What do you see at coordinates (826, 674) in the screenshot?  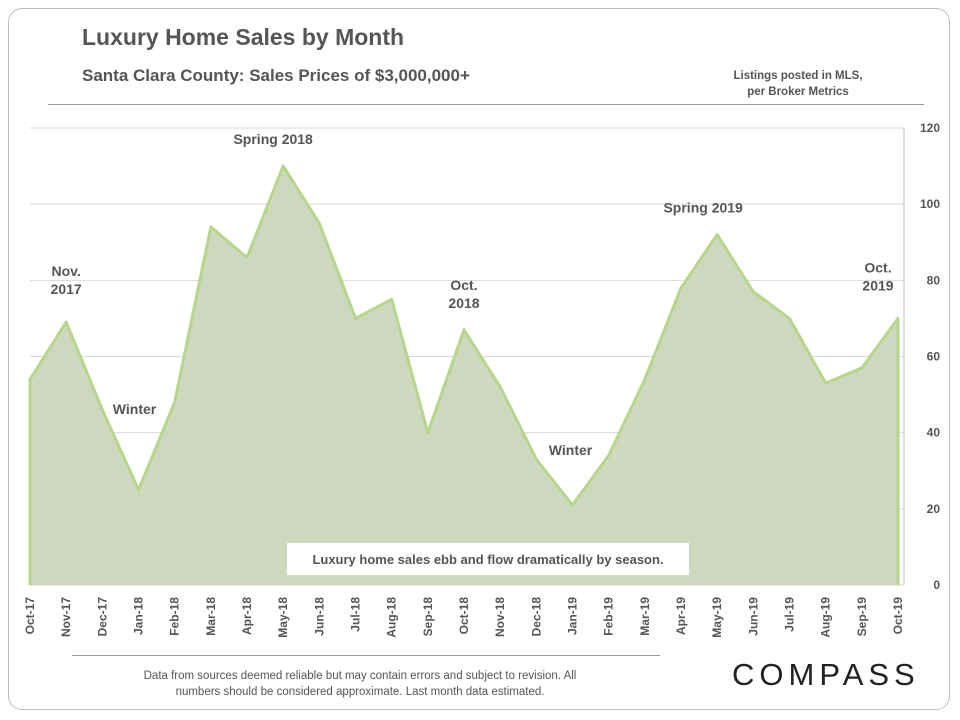 I see `compass-logo: COMPASS` at bounding box center [826, 674].